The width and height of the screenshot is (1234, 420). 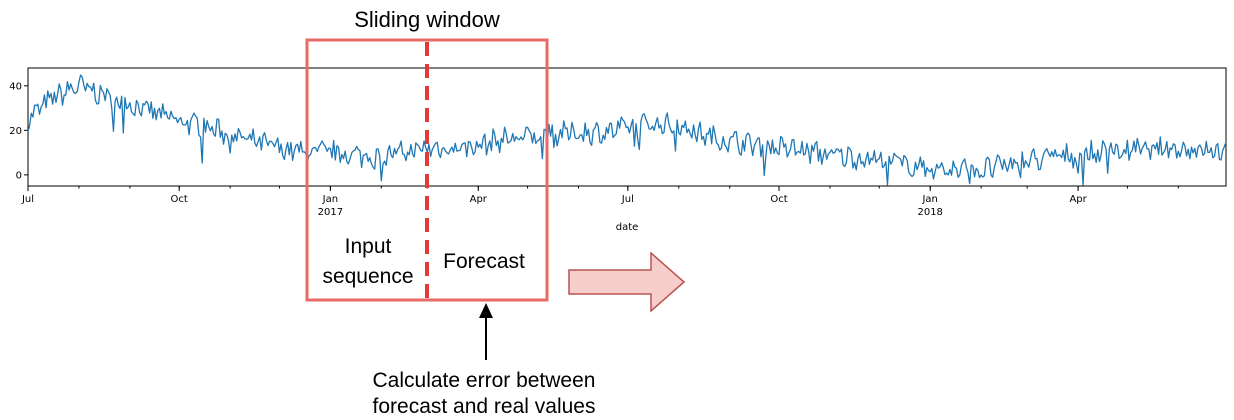 What do you see at coordinates (484, 380) in the screenshot?
I see `error-label-line1: Calculate error between` at bounding box center [484, 380].